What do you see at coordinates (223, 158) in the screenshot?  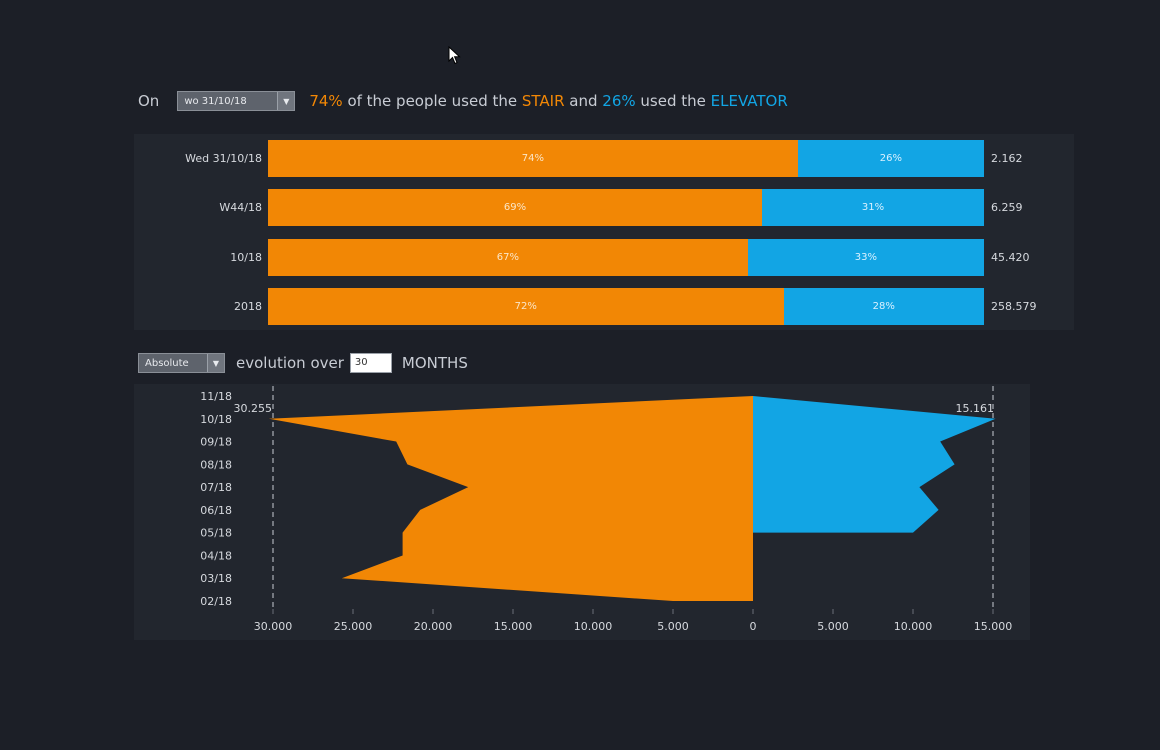 I see `row-label: Wed 31/10/18` at bounding box center [223, 158].